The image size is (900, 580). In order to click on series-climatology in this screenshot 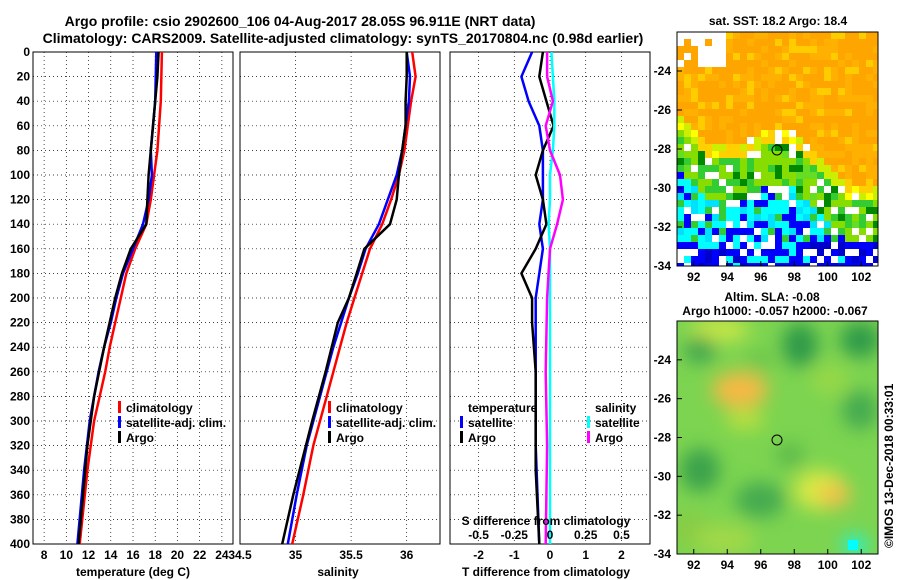, I will do `click(121, 298)`.